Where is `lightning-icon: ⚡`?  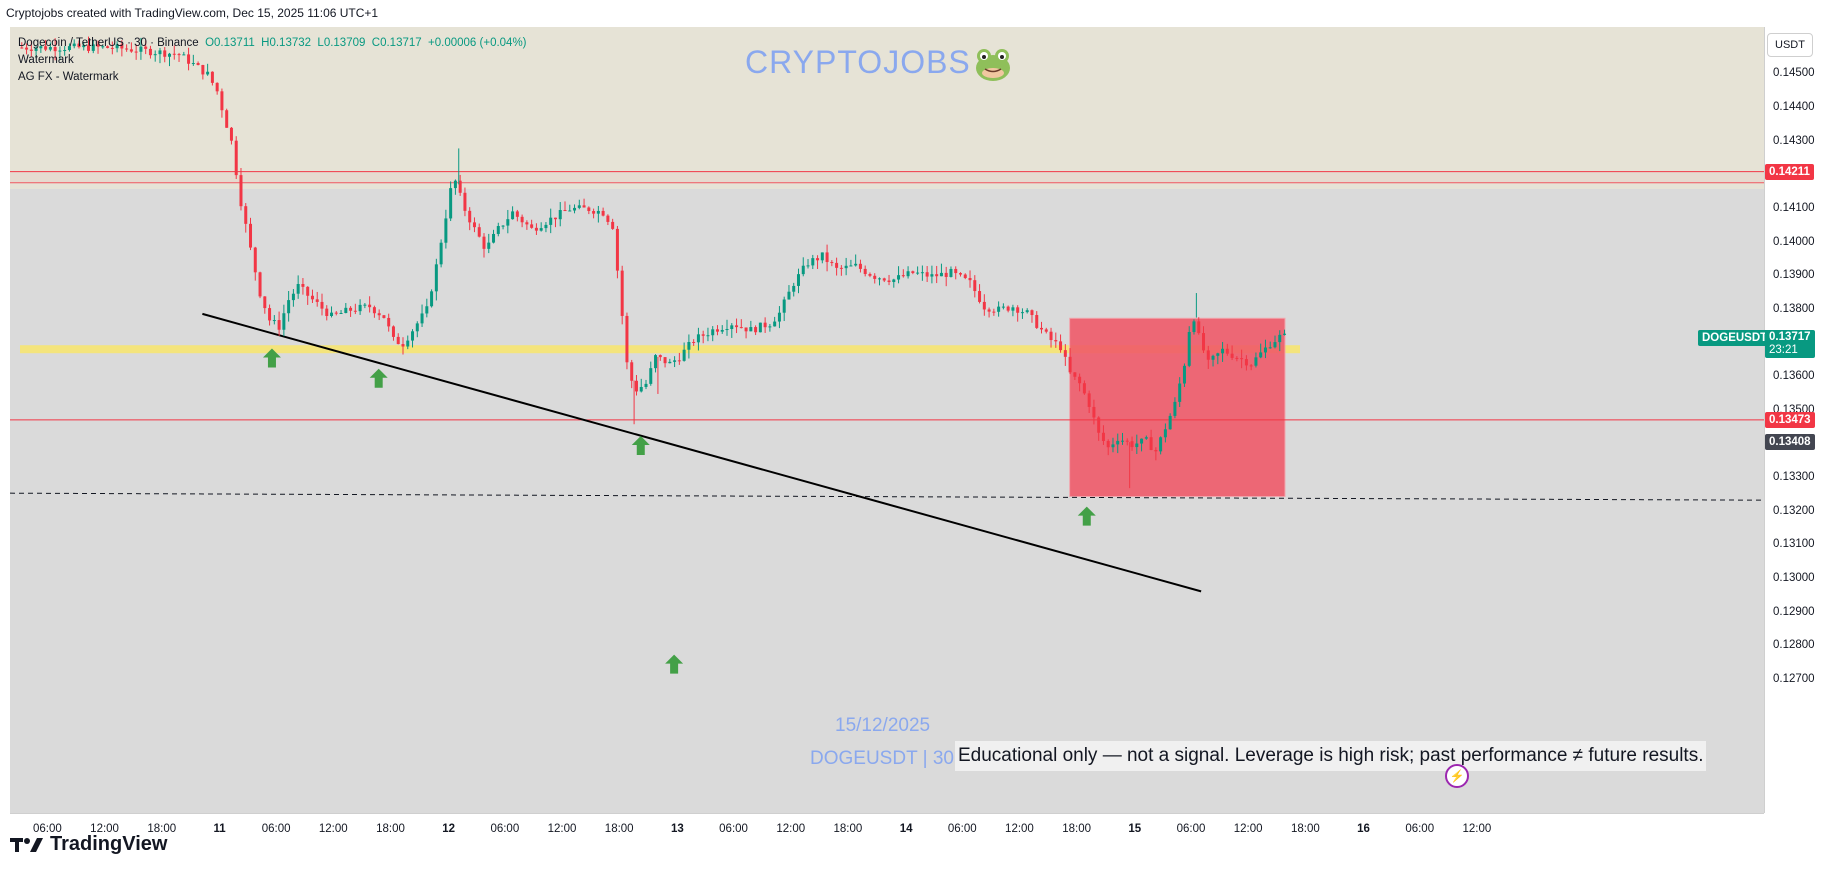 lightning-icon: ⚡ is located at coordinates (1457, 776).